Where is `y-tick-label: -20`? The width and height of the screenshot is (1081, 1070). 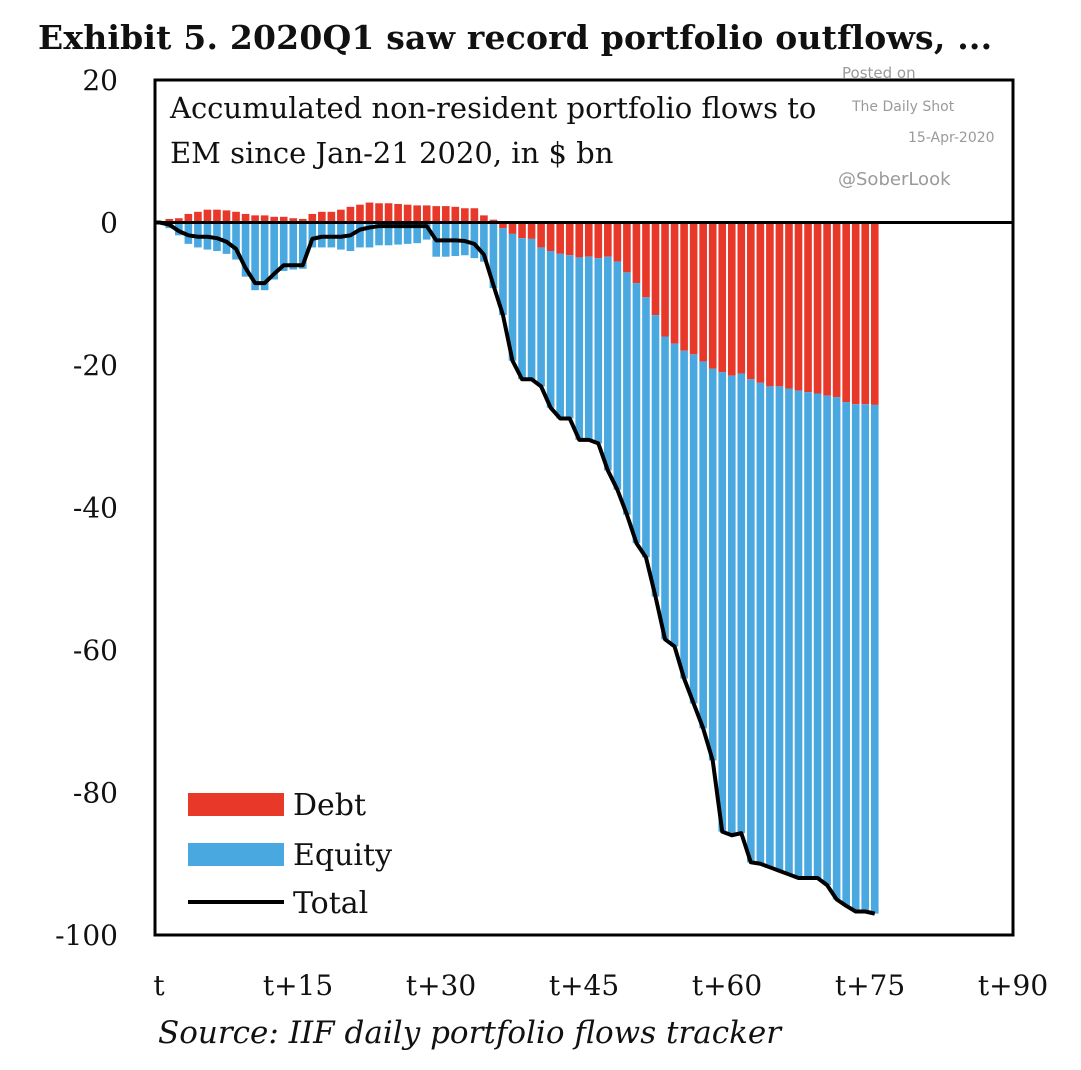
y-tick-label: -20 is located at coordinates (95, 365).